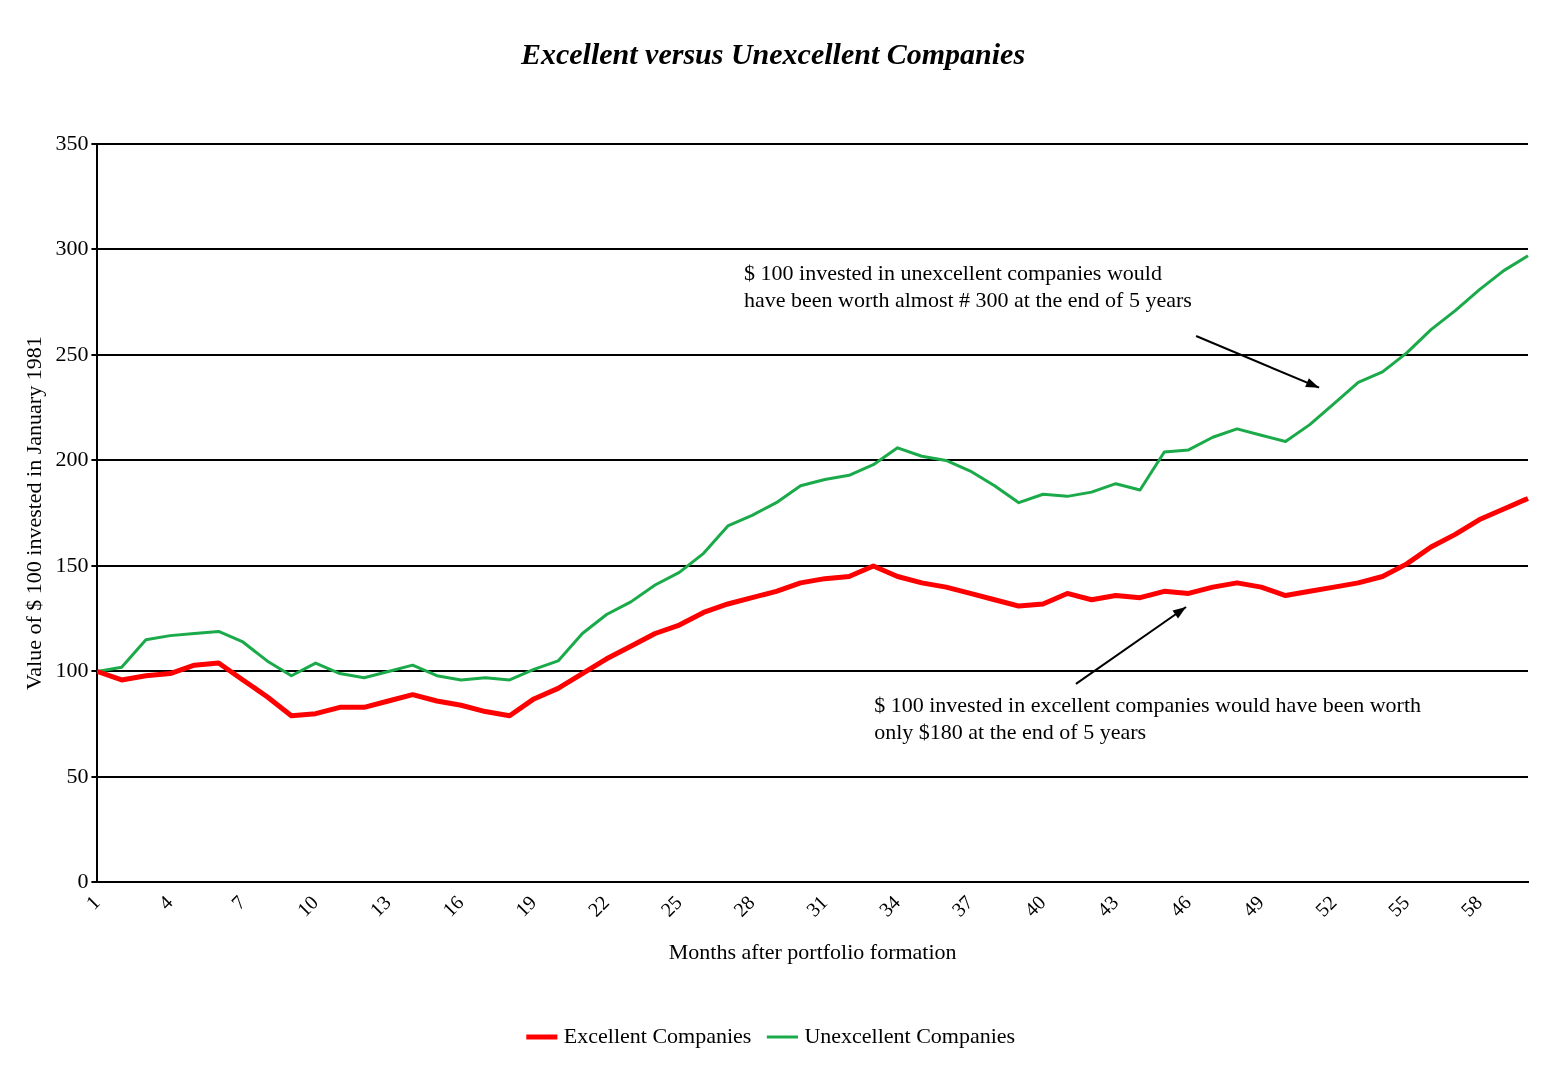 The width and height of the screenshot is (1559, 1085). I want to click on x-tick-label: 40, so click(1034, 905).